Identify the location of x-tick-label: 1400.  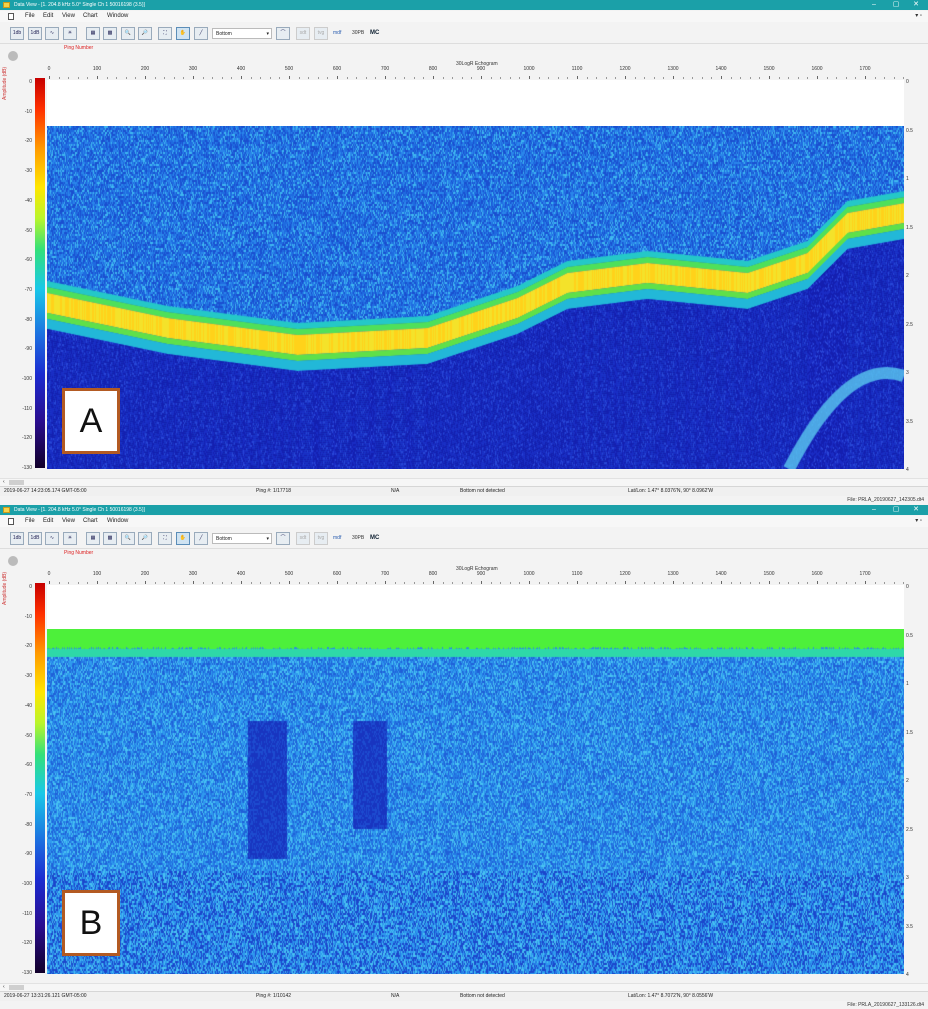
(721, 69).